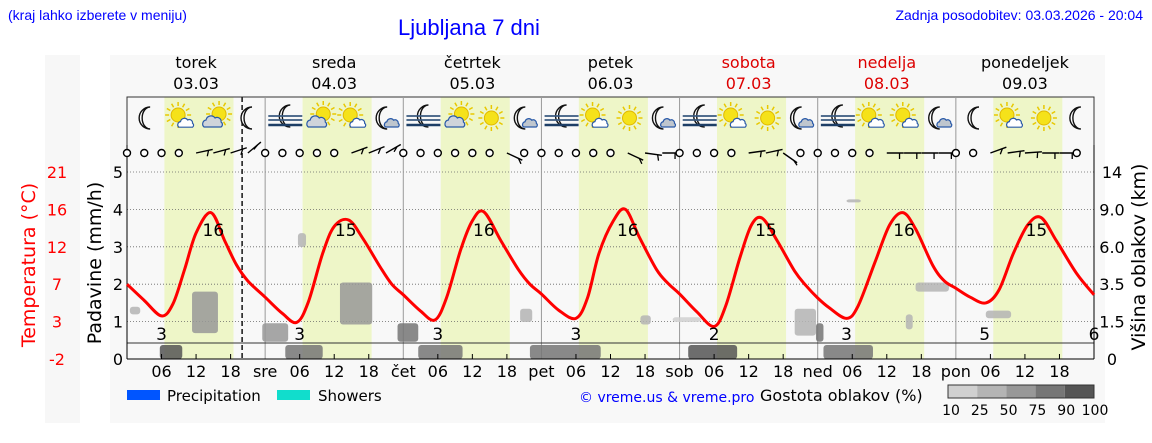 Image resolution: width=1152 pixels, height=443 pixels. What do you see at coordinates (749, 83) in the screenshot?
I see `day-date: 07.03` at bounding box center [749, 83].